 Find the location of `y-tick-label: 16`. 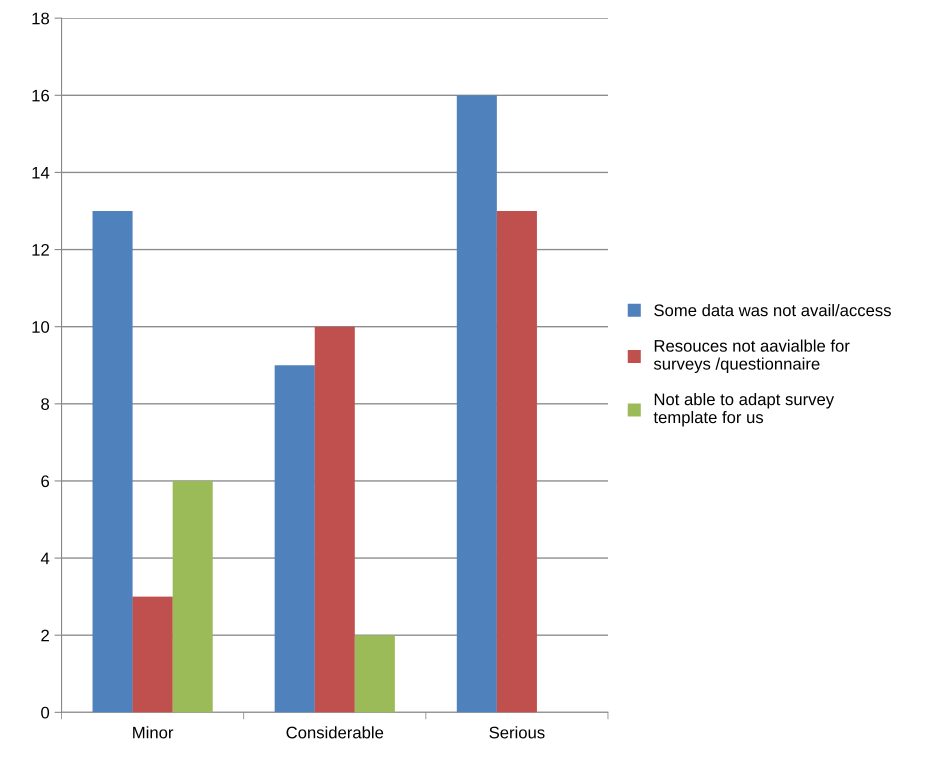

y-tick-label: 16 is located at coordinates (41, 96).